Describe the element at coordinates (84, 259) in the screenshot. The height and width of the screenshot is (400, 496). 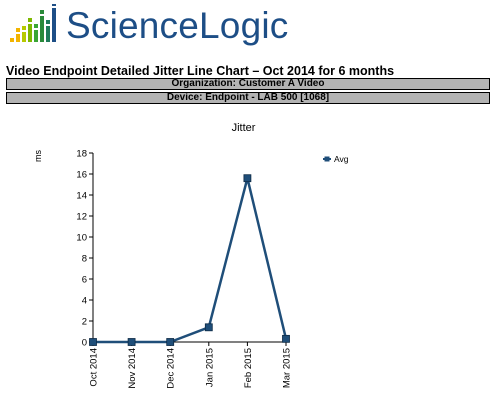
I see `y-tick-label: 8` at that location.